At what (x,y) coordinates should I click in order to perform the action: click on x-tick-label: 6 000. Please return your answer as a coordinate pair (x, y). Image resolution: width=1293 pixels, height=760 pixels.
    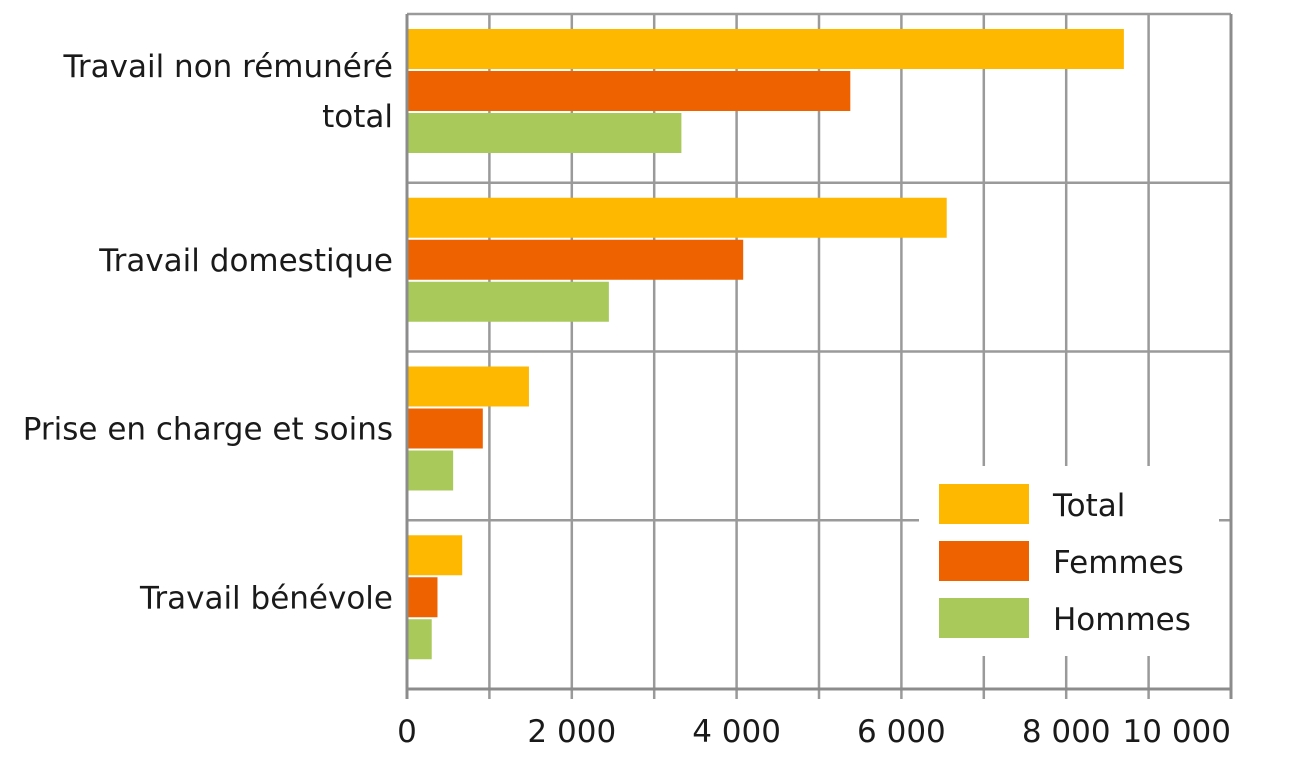
    Looking at the image, I should click on (901, 732).